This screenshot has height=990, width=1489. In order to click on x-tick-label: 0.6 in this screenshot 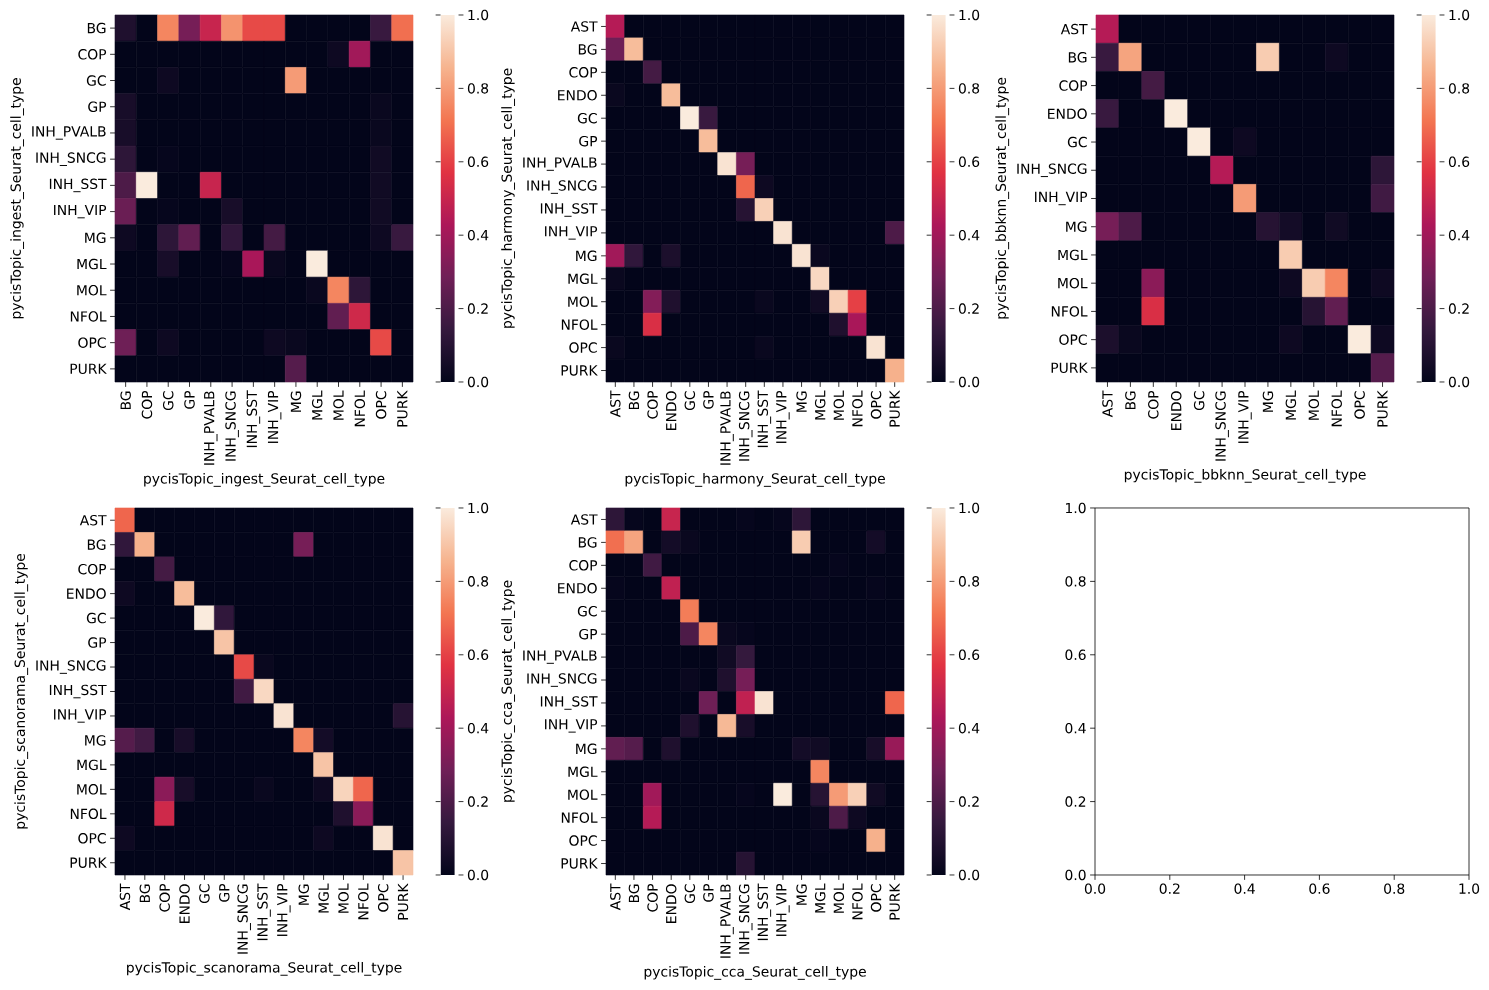, I will do `click(1319, 888)`.